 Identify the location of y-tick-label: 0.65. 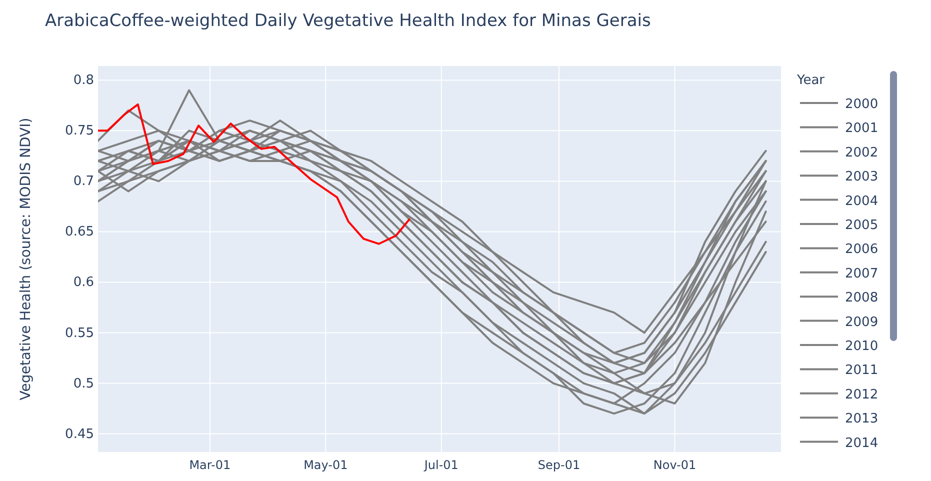
(79, 232).